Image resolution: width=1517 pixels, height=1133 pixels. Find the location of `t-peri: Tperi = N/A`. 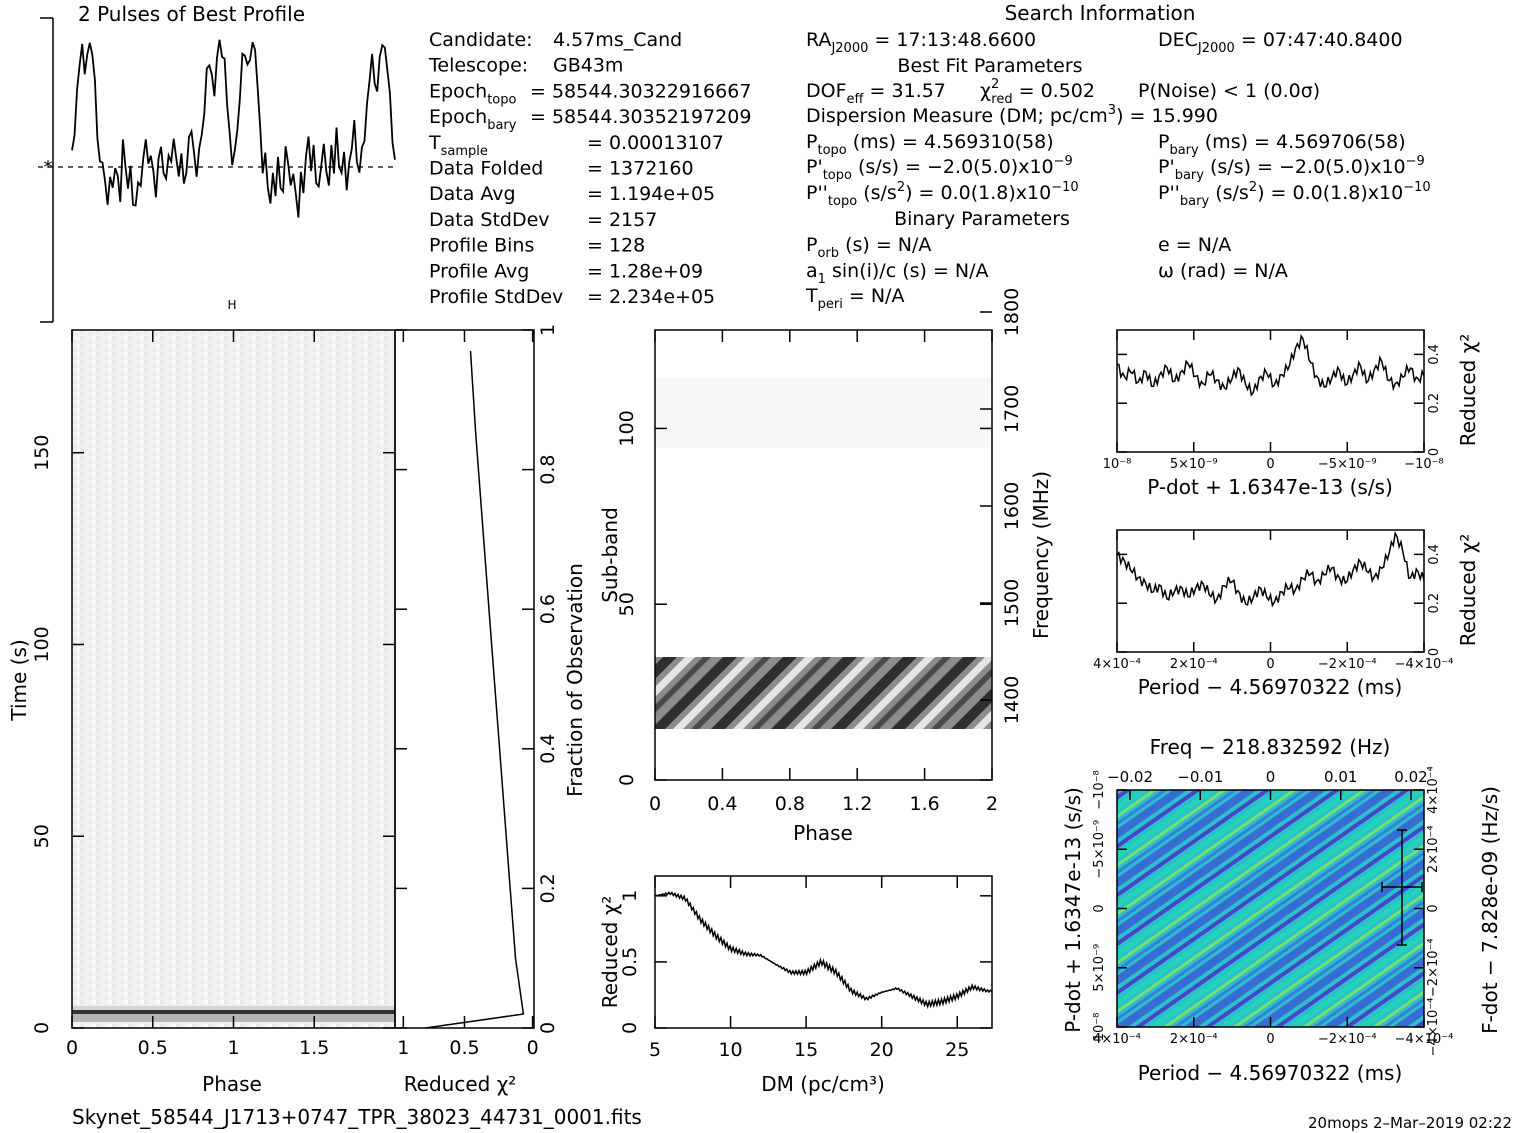

t-peri: Tperi = N/A is located at coordinates (854, 298).